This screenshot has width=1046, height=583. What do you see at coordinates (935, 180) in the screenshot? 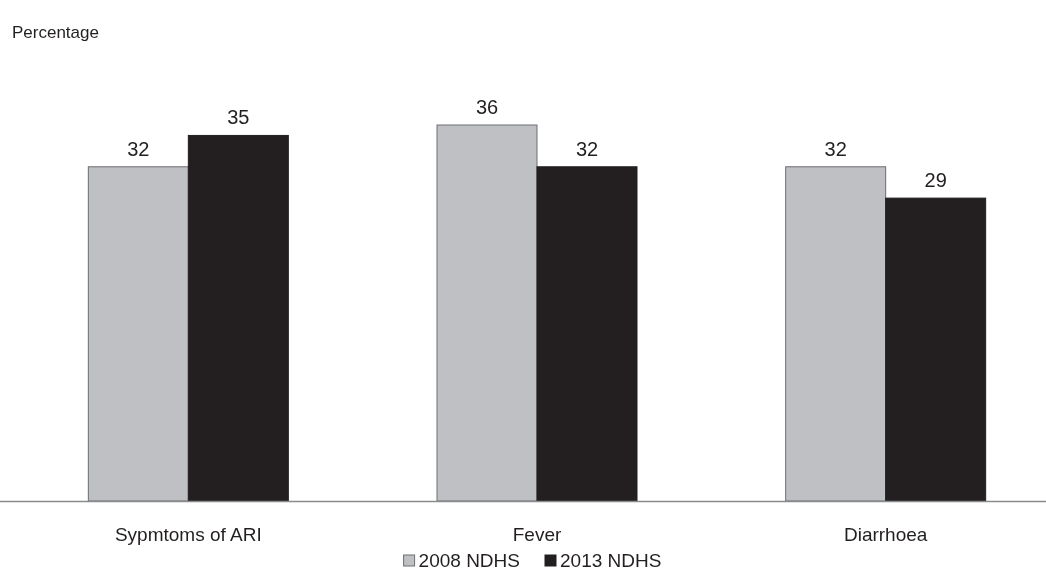
I see `data-label: 29` at bounding box center [935, 180].